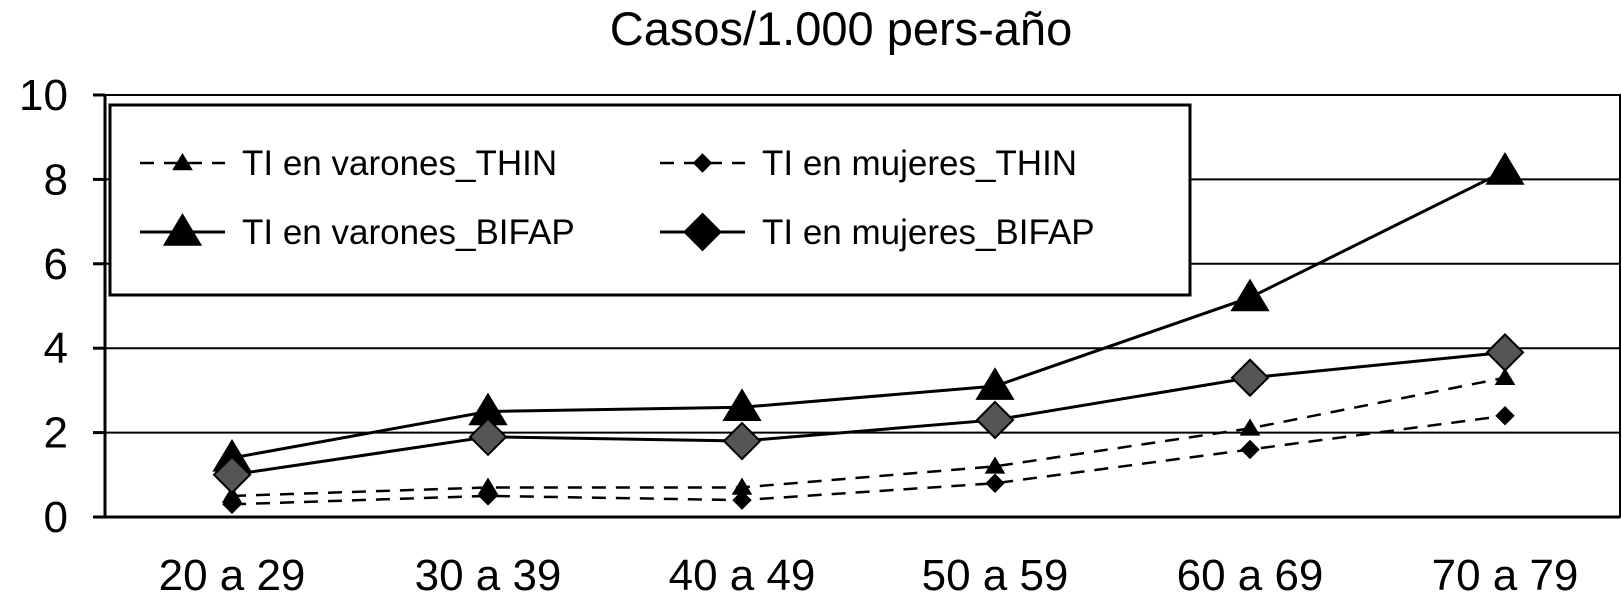 The image size is (1622, 611). Describe the element at coordinates (56, 179) in the screenshot. I see `y-tick-label: 8` at that location.